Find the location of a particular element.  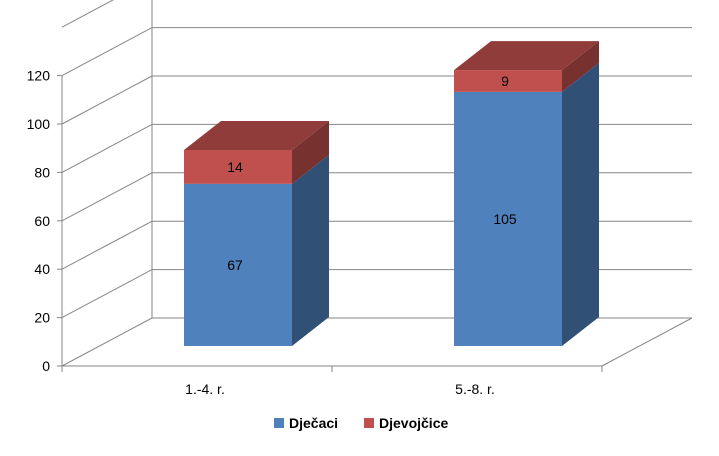

legend: Dječaci Djevojčice is located at coordinates (361, 423).